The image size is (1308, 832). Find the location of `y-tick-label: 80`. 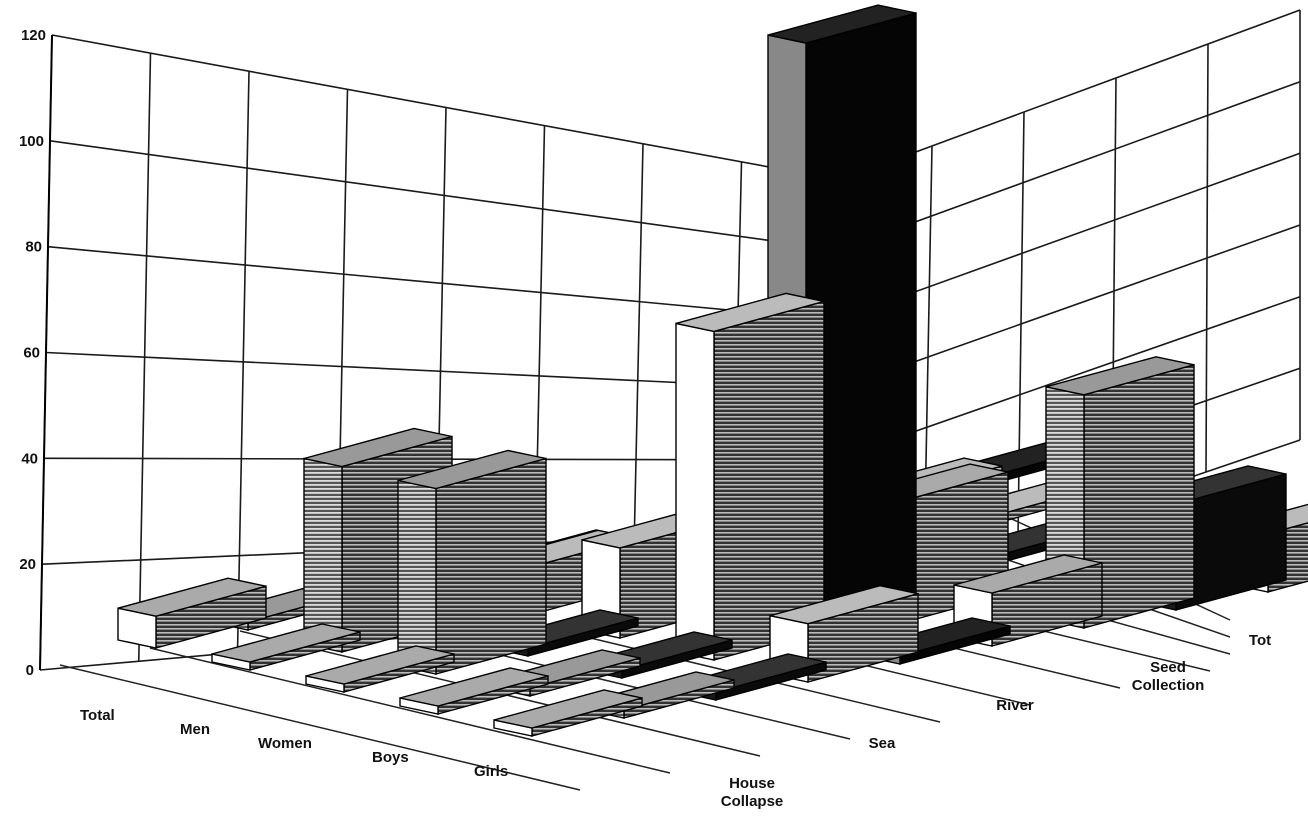

y-tick-label: 80 is located at coordinates (33, 247).